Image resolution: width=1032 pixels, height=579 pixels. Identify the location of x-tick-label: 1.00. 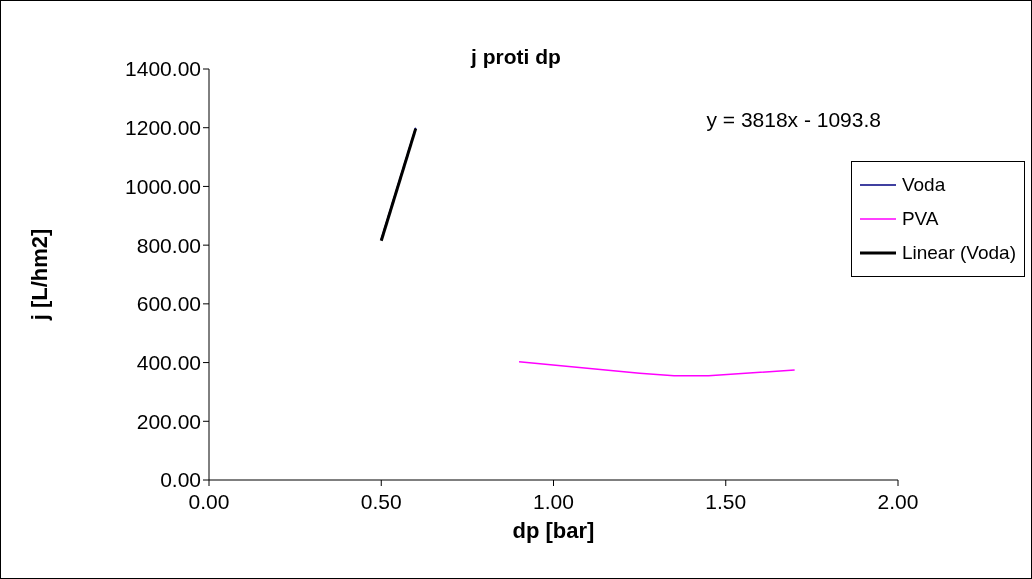
(553, 501).